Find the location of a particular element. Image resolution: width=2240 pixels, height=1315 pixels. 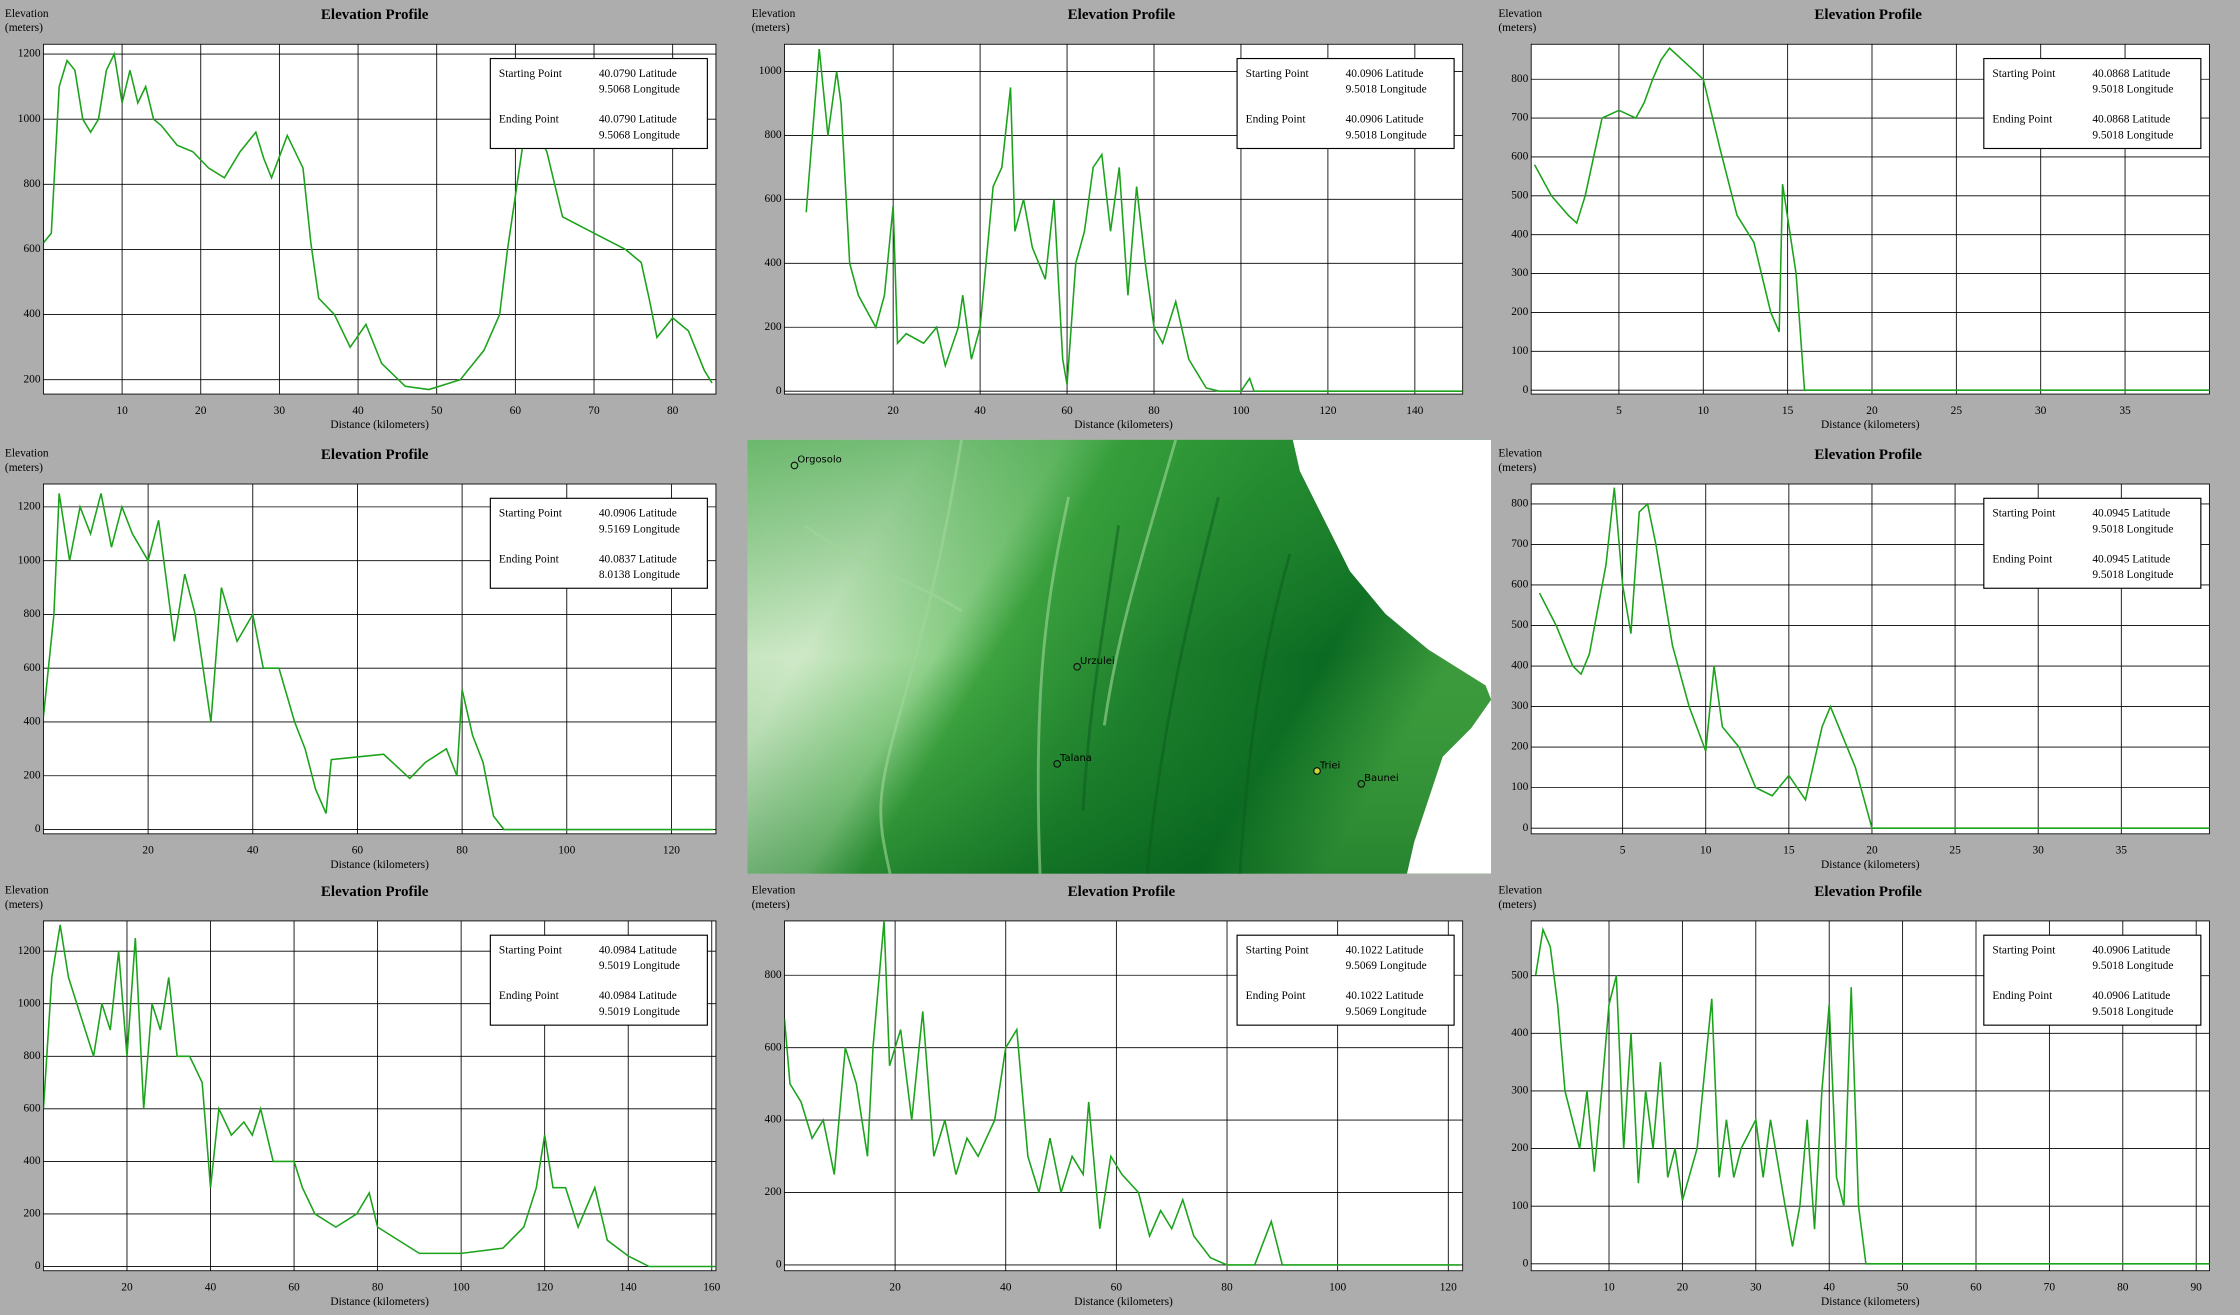

info-latitude: 40.0945 Latitude is located at coordinates (2131, 514).